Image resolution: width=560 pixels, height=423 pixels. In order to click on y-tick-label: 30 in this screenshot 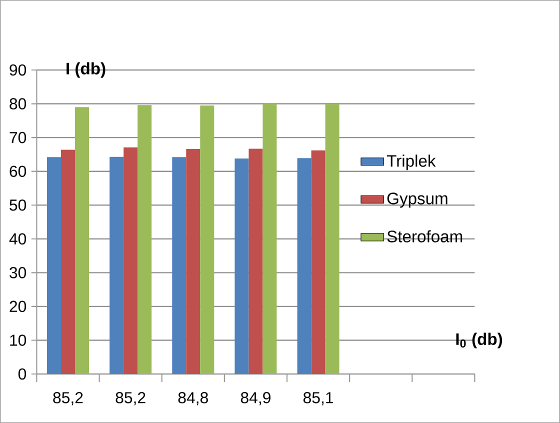, I will do `click(18, 272)`.